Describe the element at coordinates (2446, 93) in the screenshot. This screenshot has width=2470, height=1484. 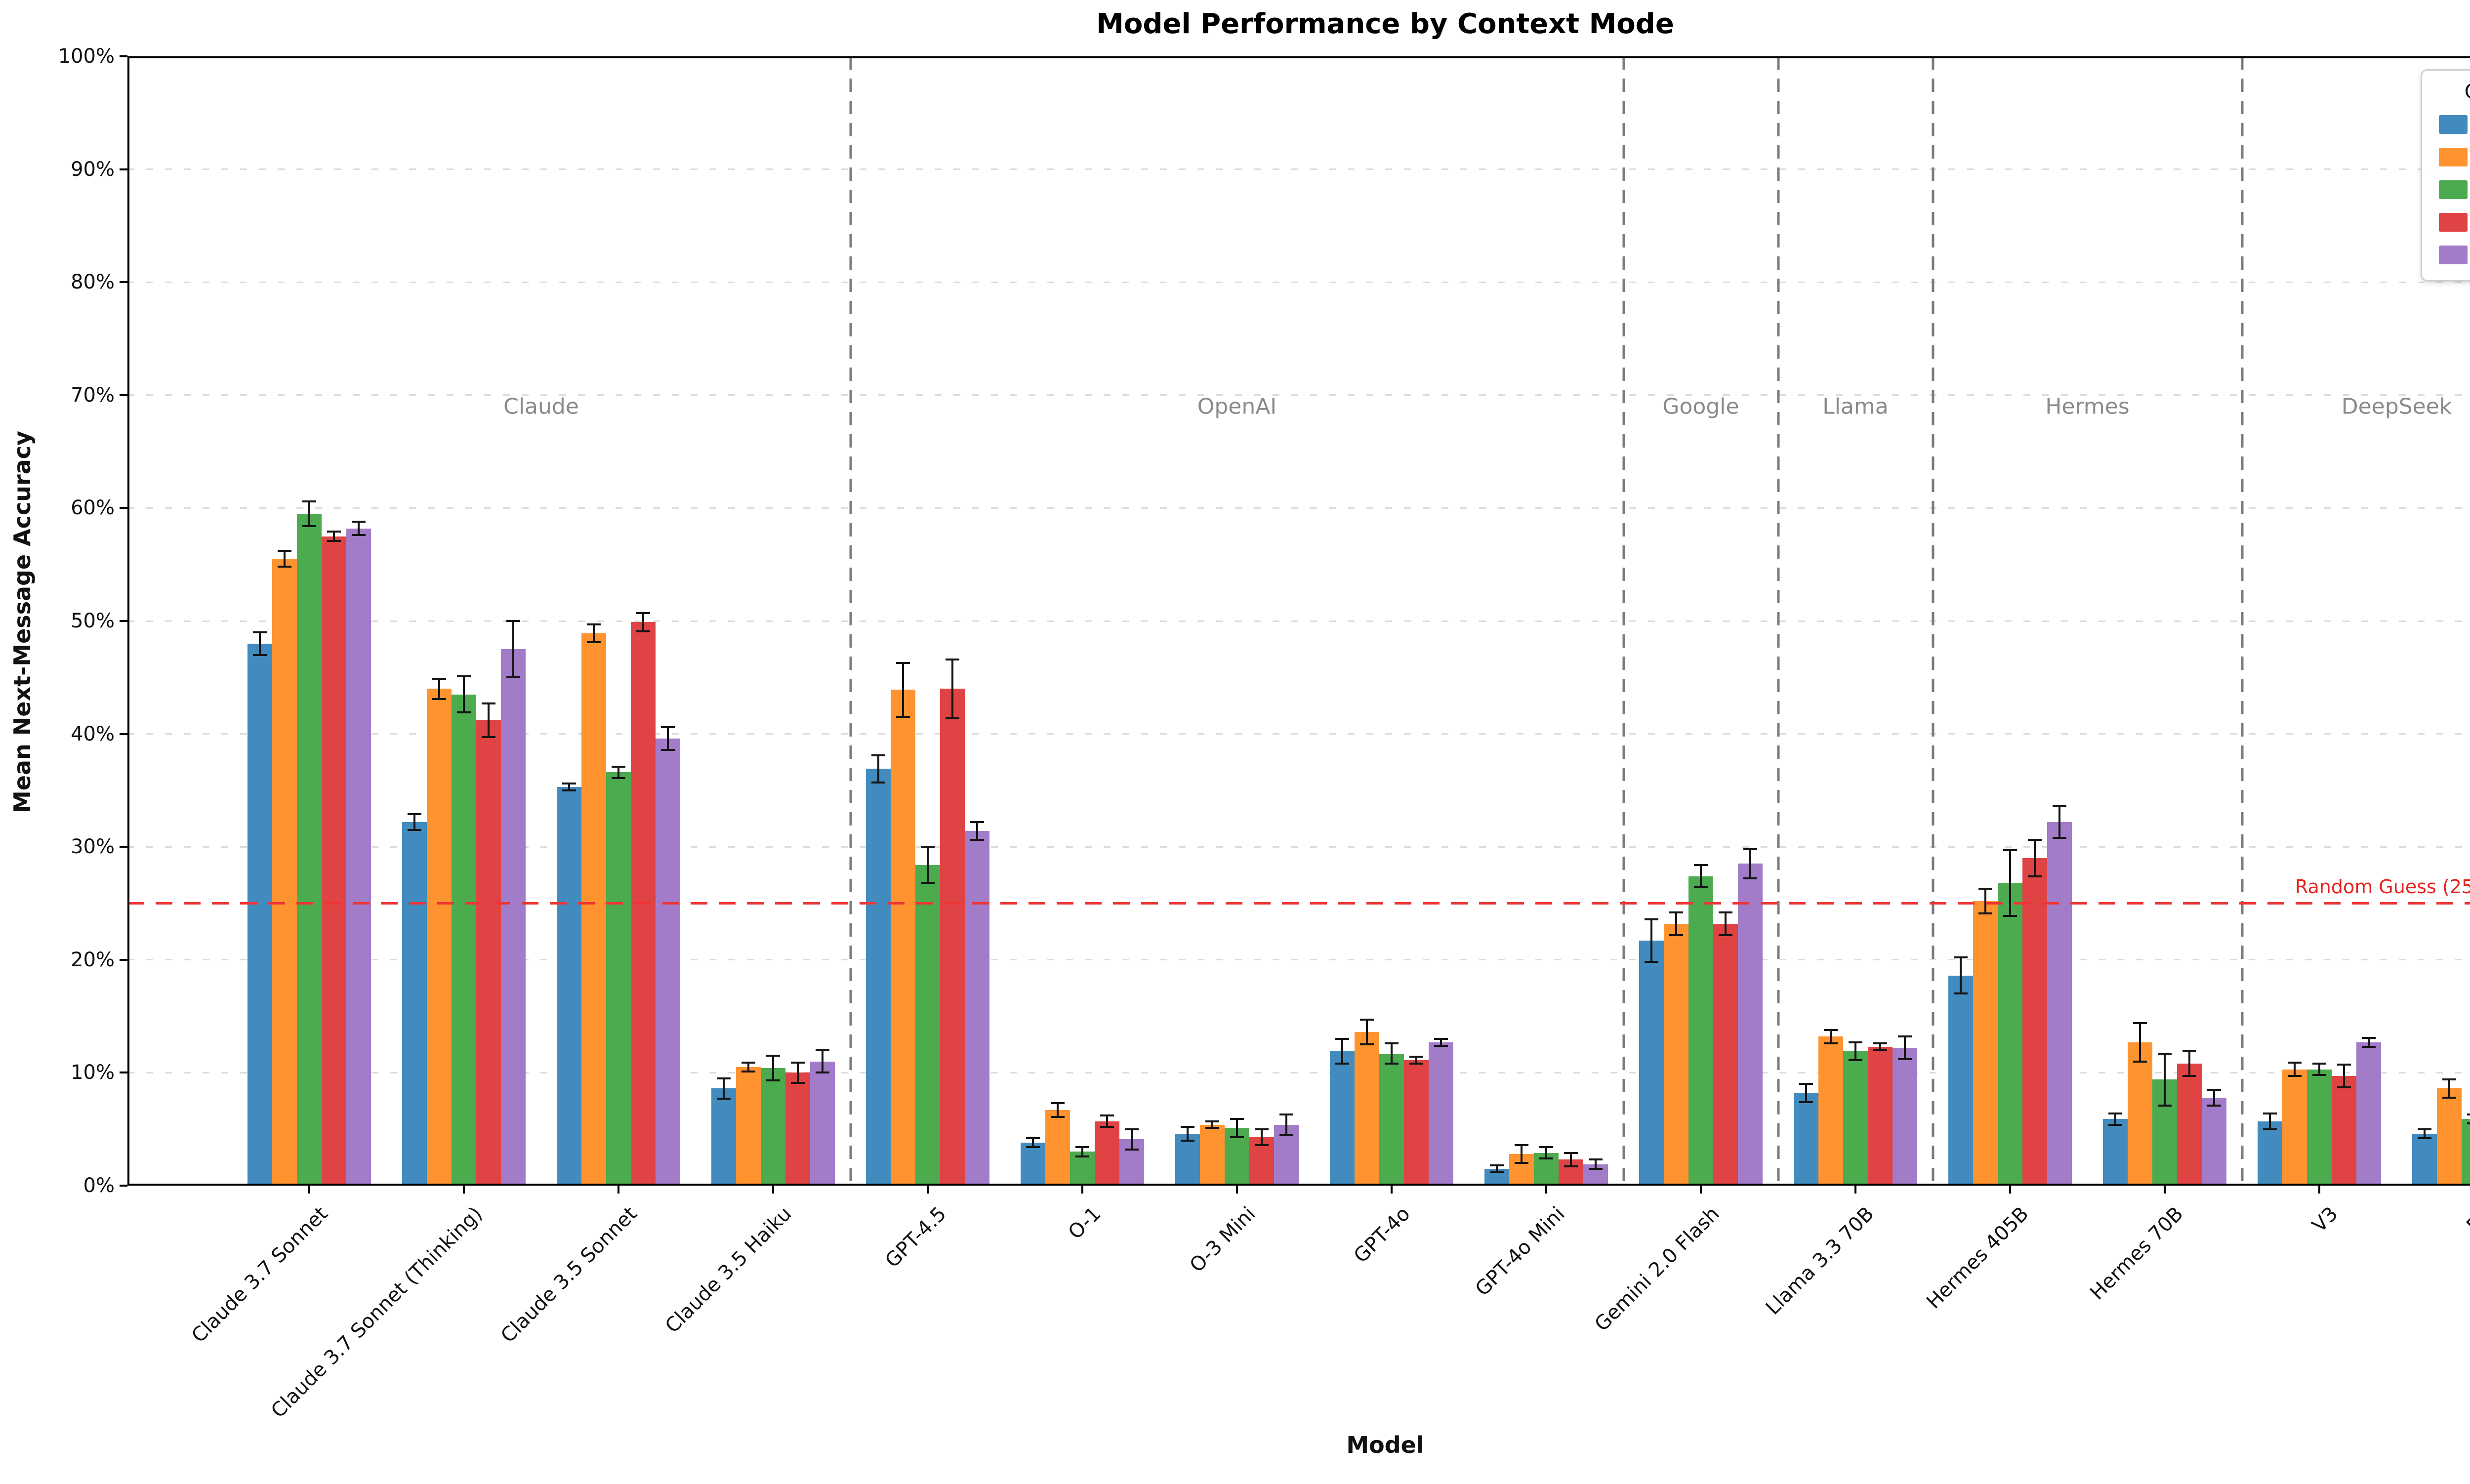
I see `legend-title: Context Mode` at that location.